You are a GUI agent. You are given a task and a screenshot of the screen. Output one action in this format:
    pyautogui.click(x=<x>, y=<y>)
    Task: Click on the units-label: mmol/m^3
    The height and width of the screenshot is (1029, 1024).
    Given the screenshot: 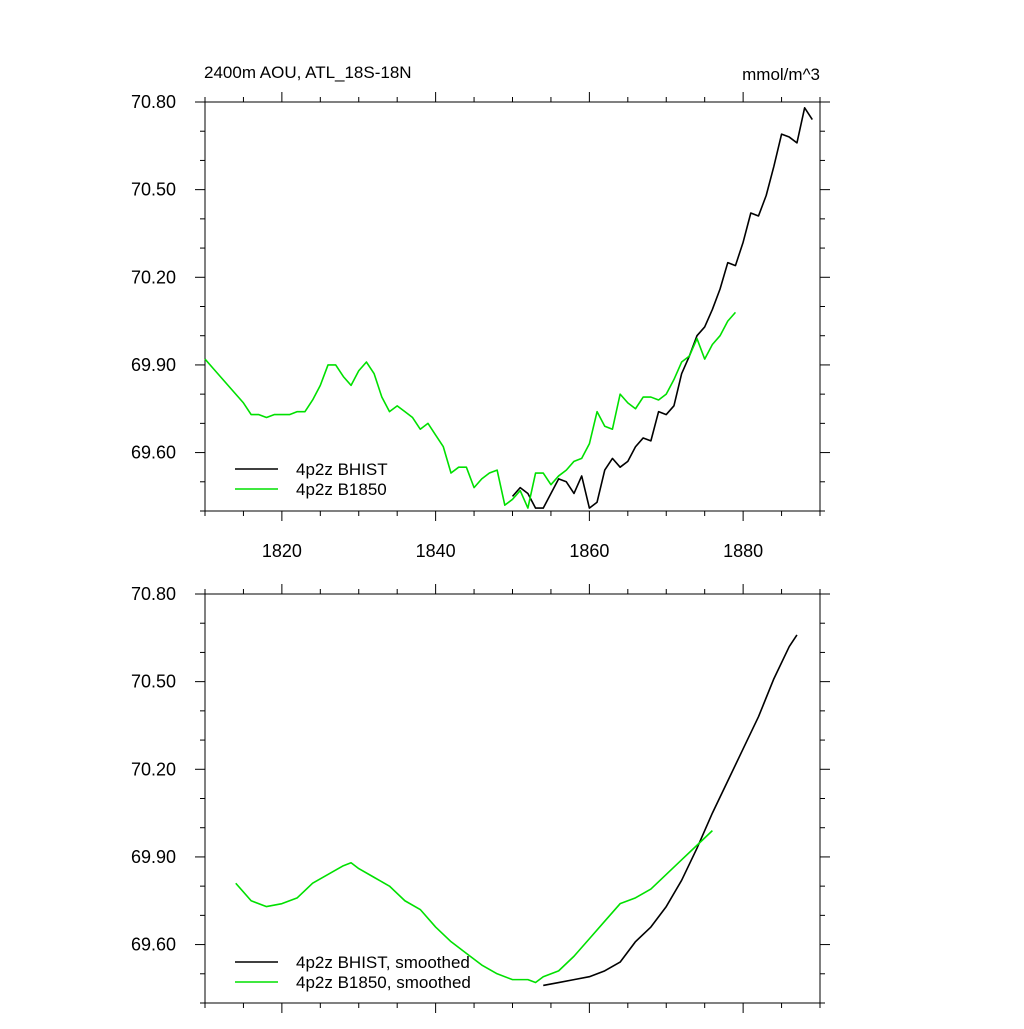 What is the action you would take?
    pyautogui.click(x=781, y=74)
    